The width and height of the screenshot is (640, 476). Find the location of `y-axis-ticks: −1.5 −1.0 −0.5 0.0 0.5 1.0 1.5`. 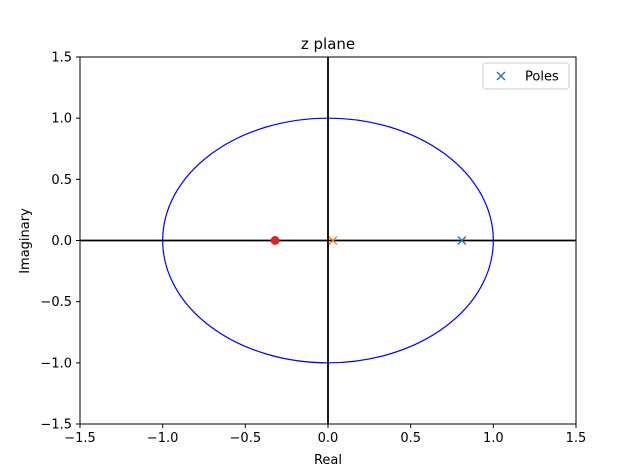

y-axis-ticks: −1.5 −1.0 −0.5 0.0 0.5 1.0 1.5 is located at coordinates (60, 242).